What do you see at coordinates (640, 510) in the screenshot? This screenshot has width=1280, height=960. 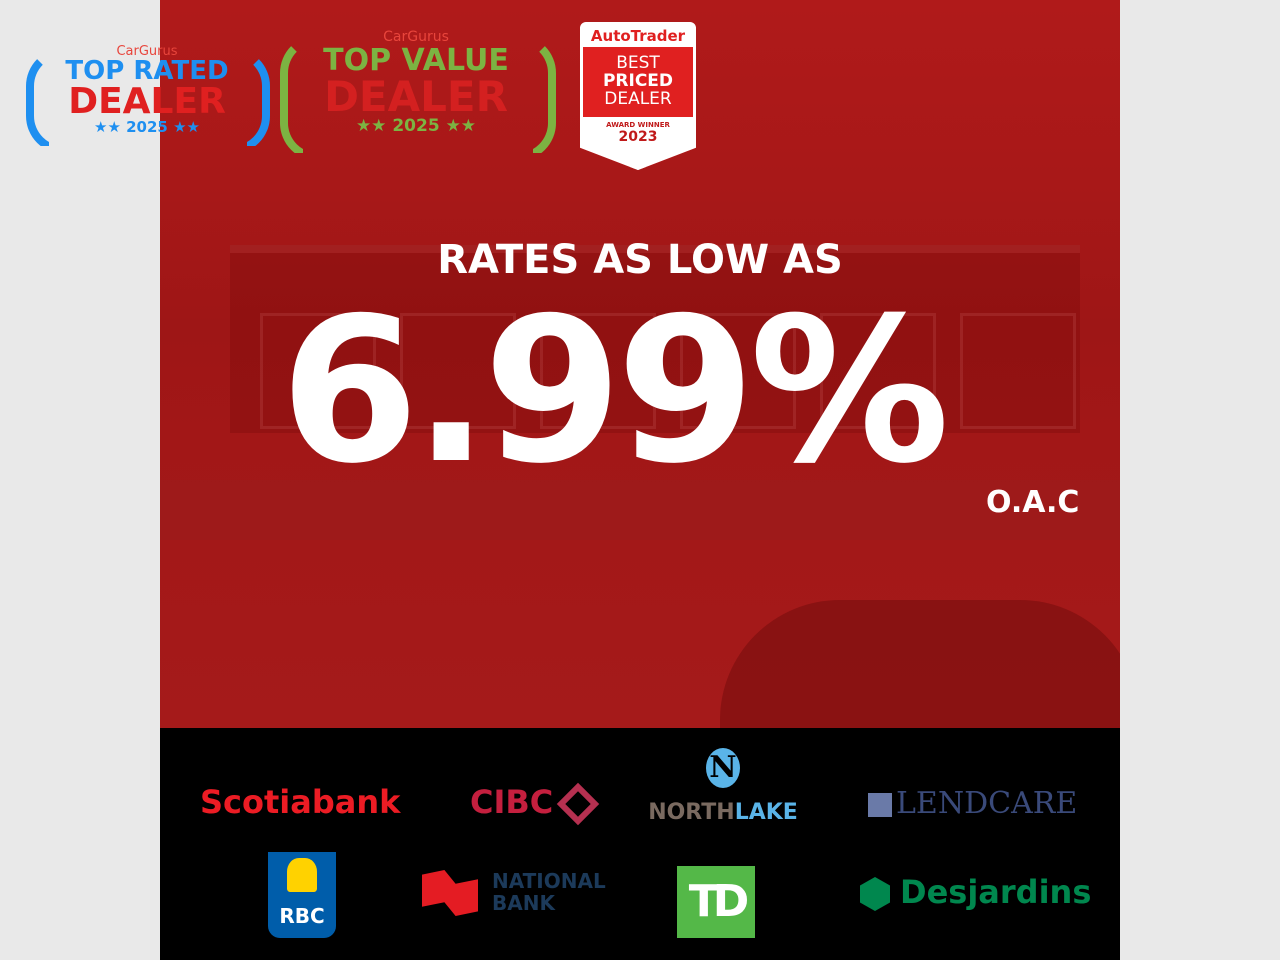 I see `road-photo` at bounding box center [640, 510].